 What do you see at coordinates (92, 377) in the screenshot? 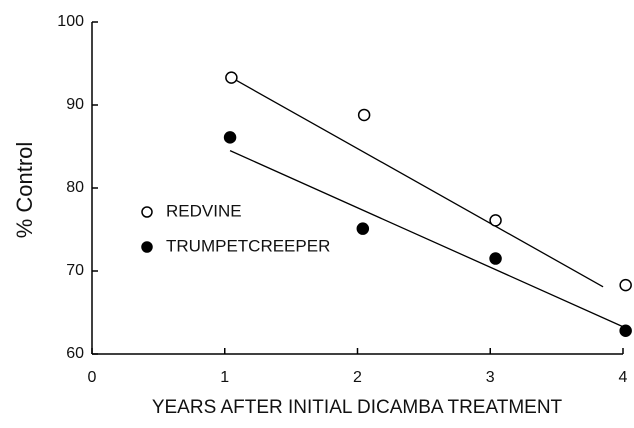
I see `x-tick-label: 0` at bounding box center [92, 377].